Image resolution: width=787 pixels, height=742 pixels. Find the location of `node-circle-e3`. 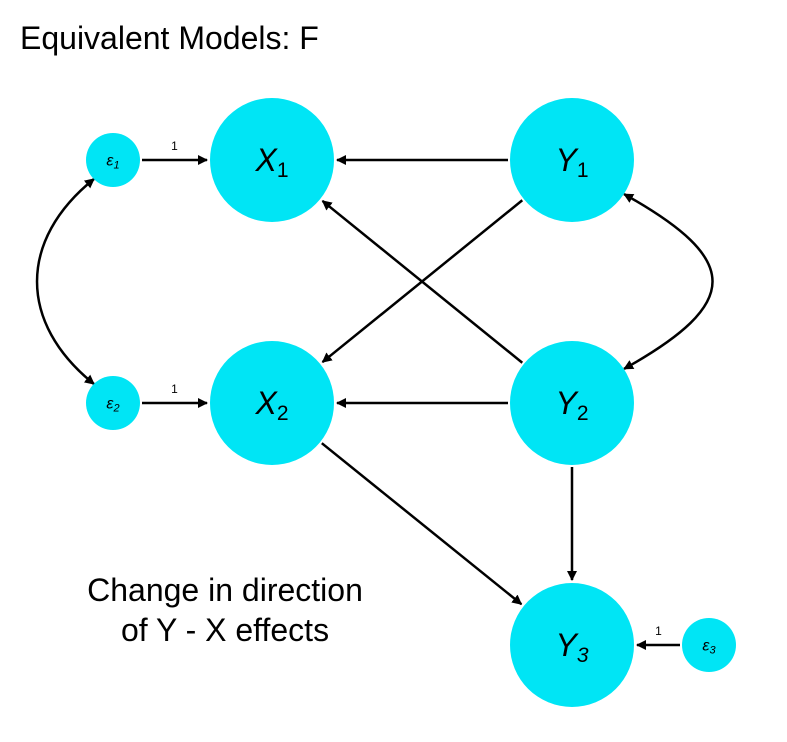

node-circle-e3 is located at coordinates (709, 645).